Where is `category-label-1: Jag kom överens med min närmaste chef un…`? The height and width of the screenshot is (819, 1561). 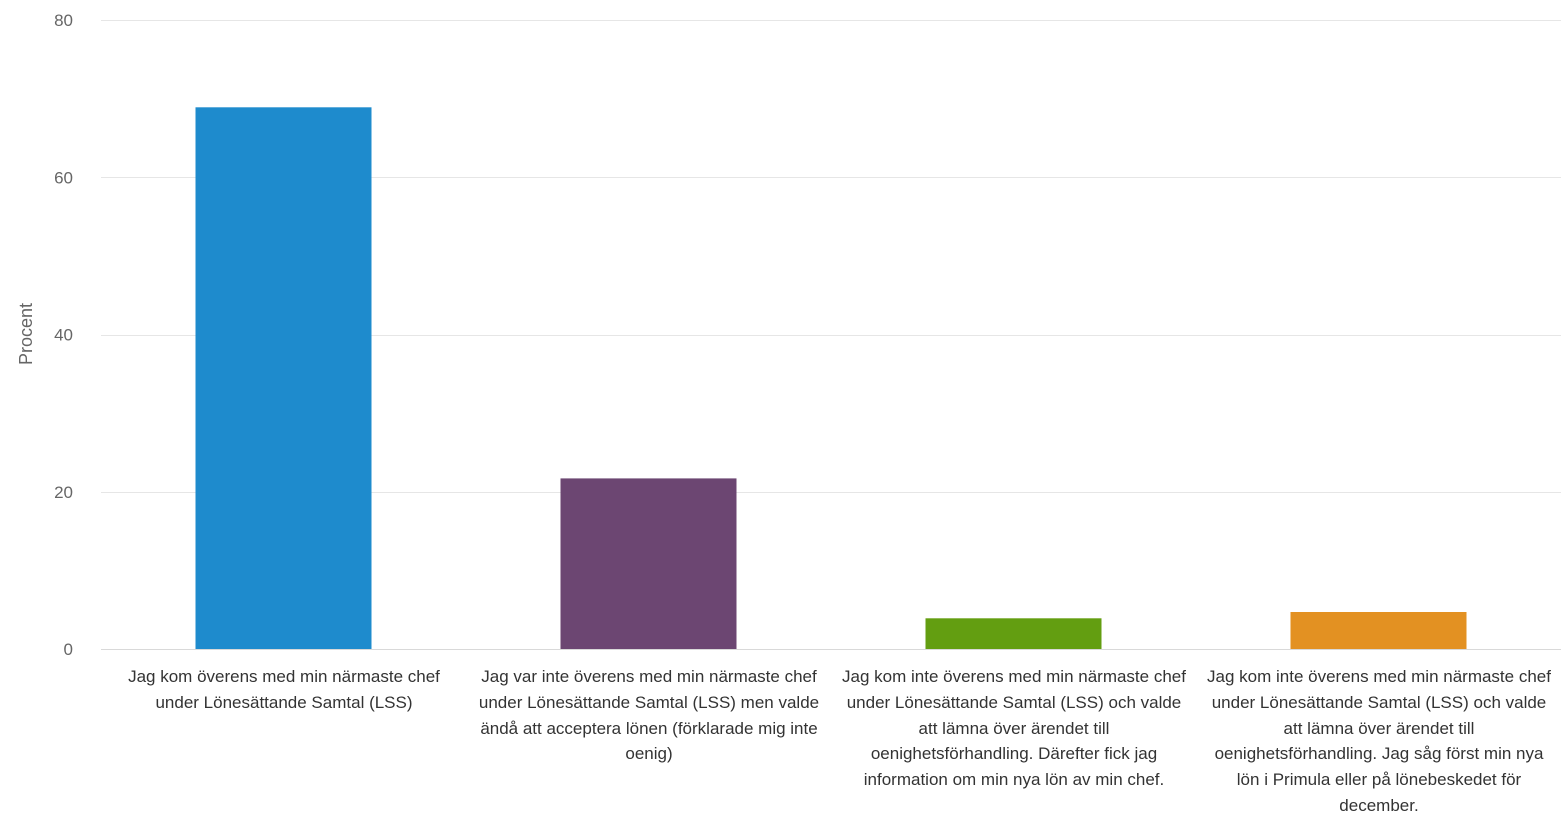
category-label-1: Jag kom överens med min närmaste chef un… is located at coordinates (284, 689).